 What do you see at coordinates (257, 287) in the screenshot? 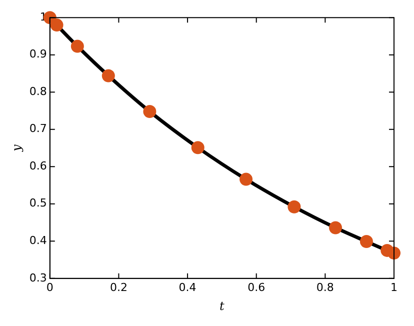
I see `x-tick-label: 0.6` at bounding box center [257, 287].